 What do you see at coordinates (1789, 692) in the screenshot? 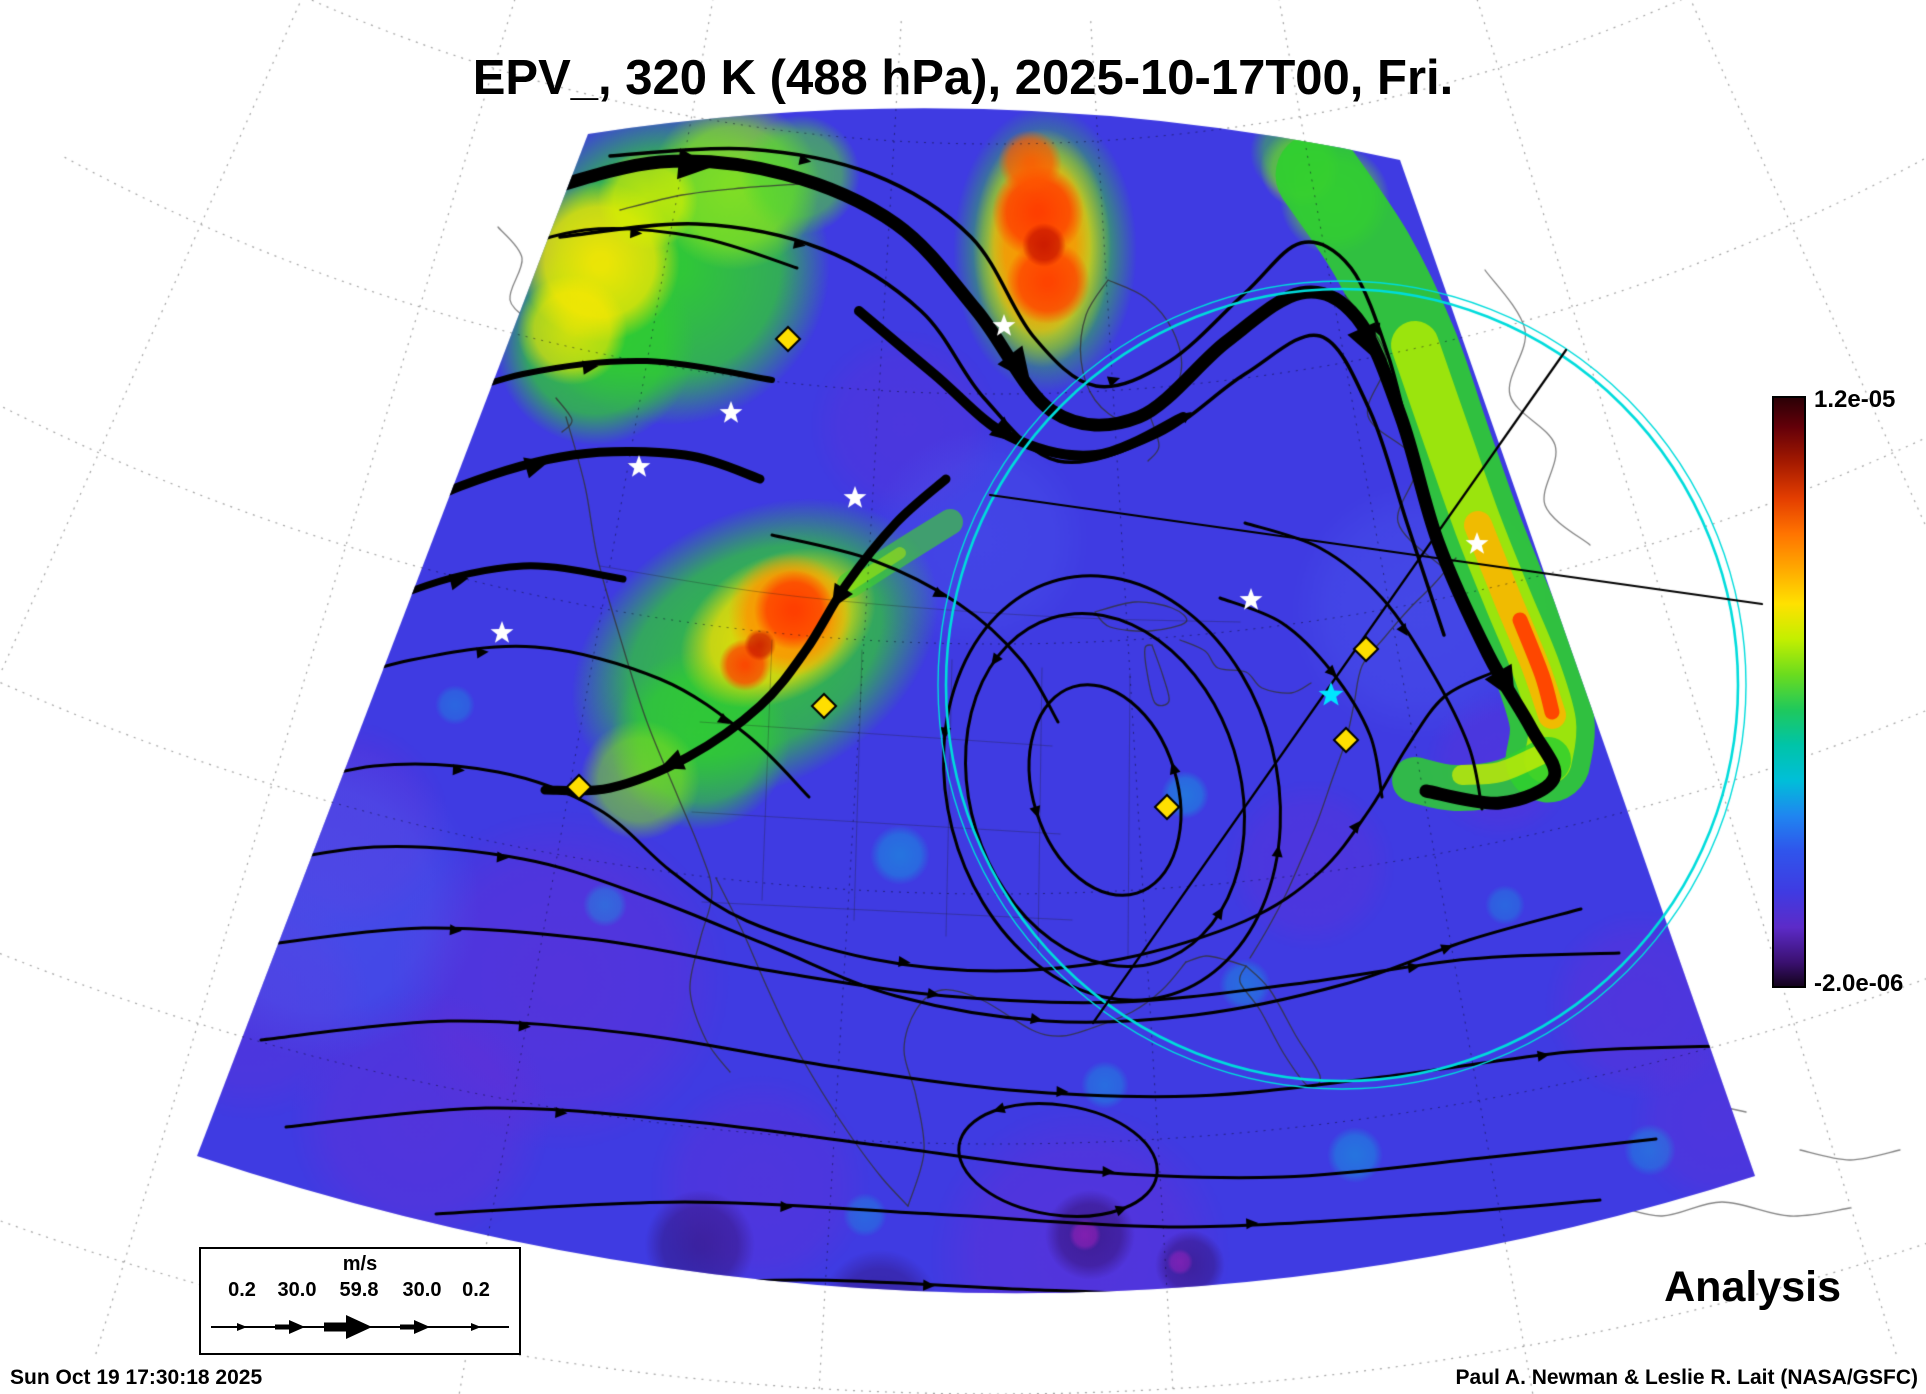
I see `colorbar-gradient` at bounding box center [1789, 692].